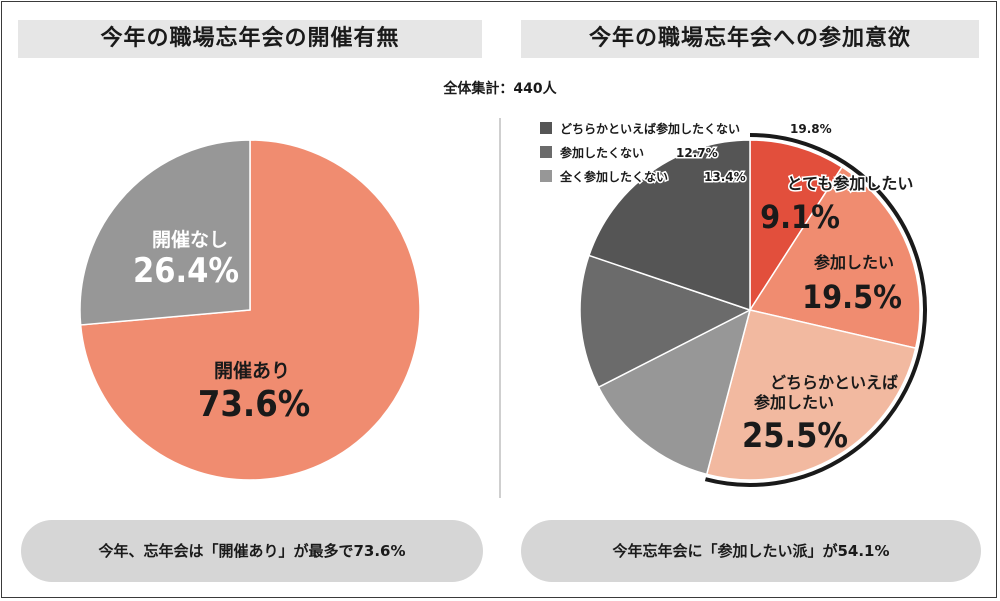  What do you see at coordinates (254, 404) in the screenshot?
I see `value-held: 73.6%` at bounding box center [254, 404].